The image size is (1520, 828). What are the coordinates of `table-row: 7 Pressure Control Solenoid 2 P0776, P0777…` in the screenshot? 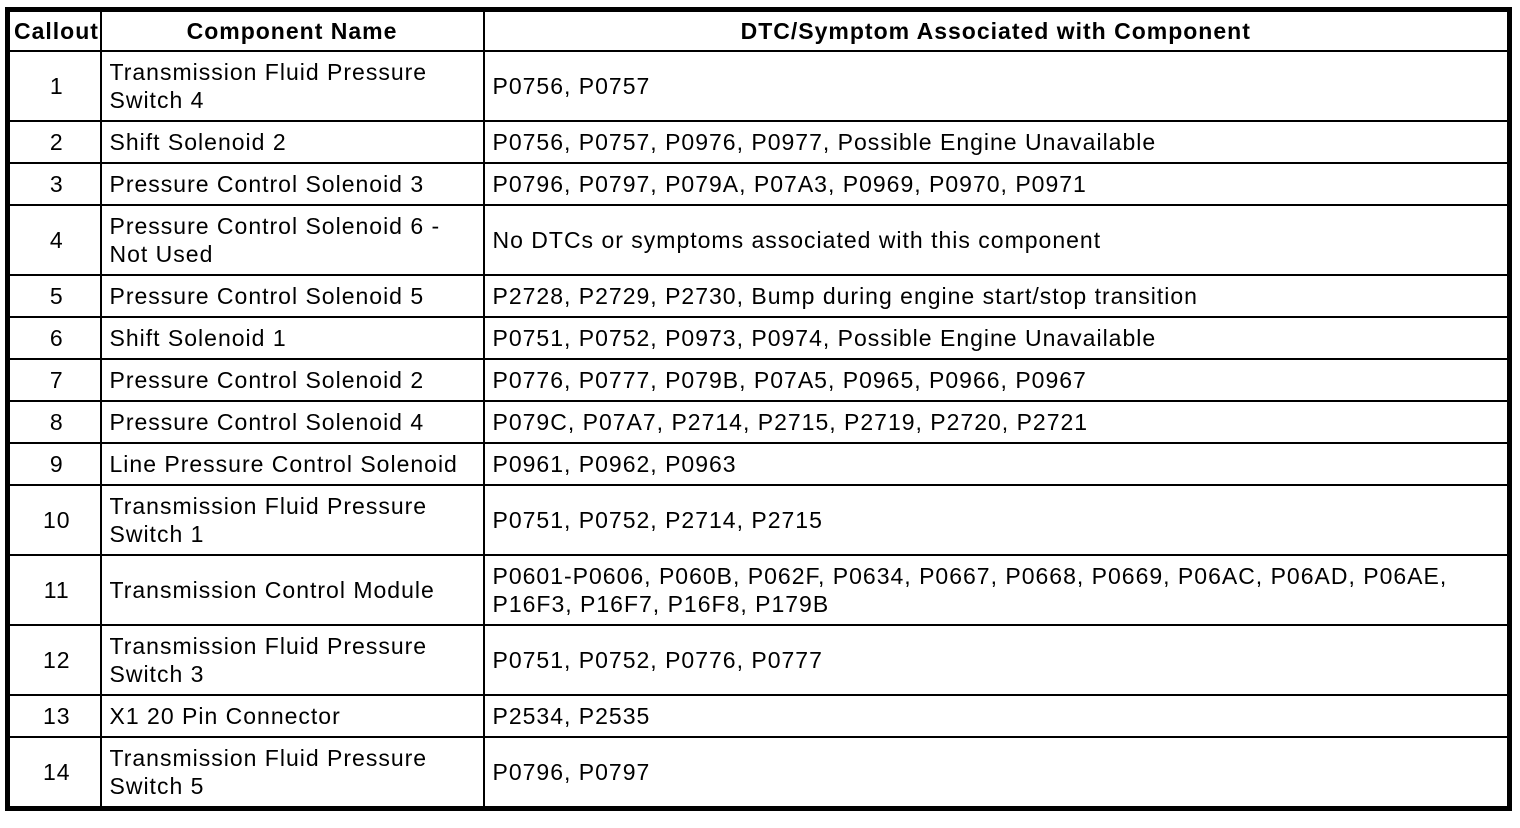 It's located at (758, 380).